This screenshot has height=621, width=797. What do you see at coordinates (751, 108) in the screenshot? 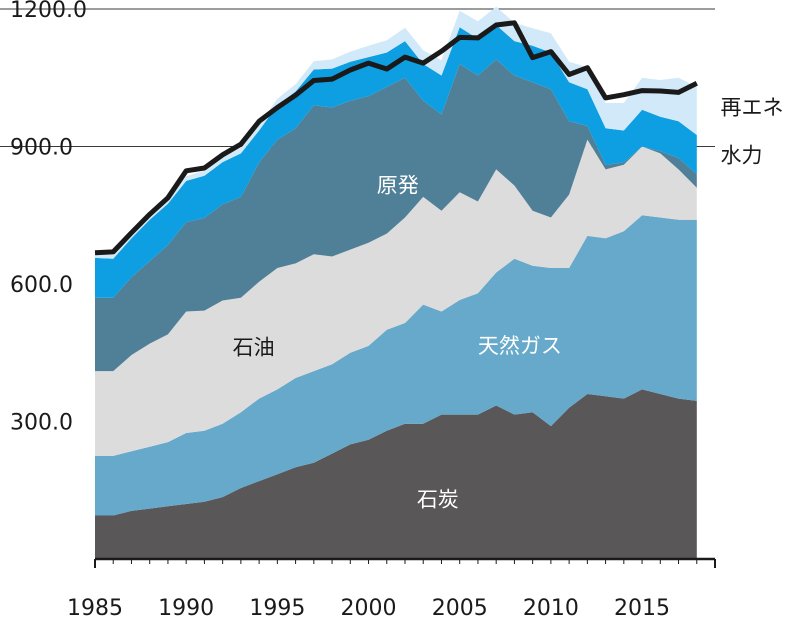
I see `series-label-5: 再エネ` at bounding box center [751, 108].